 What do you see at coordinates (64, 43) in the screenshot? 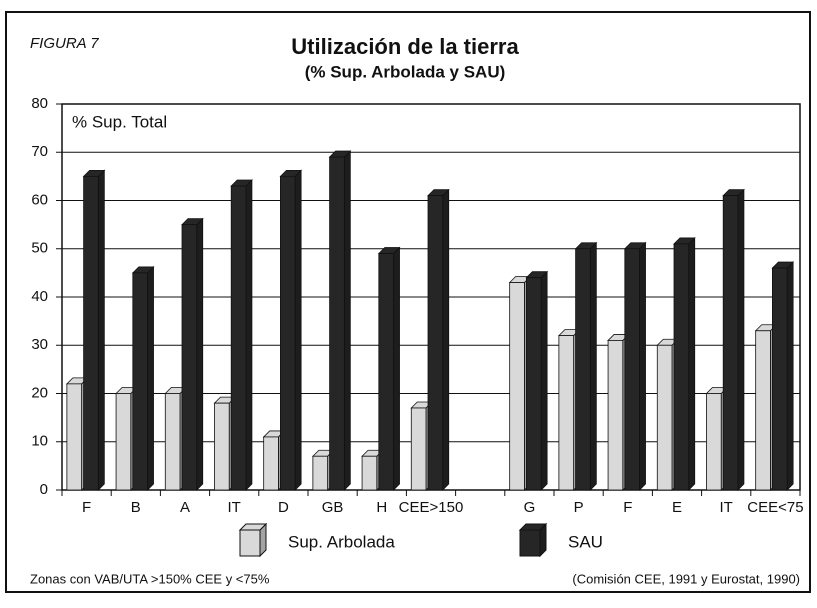
I see `figure-label: FIGURA 7` at bounding box center [64, 43].